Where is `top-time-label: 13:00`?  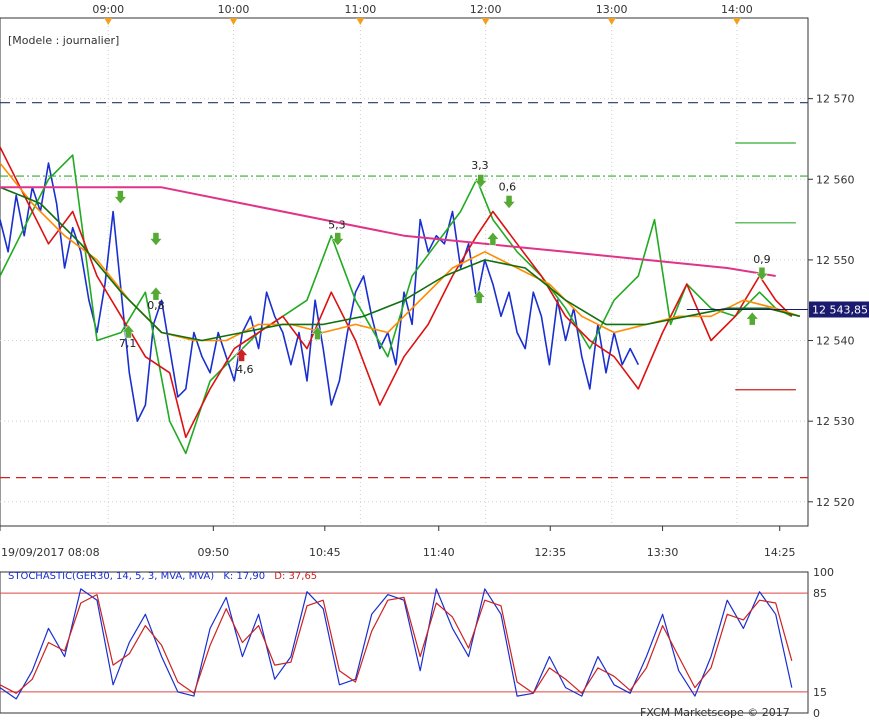 top-time-label: 13:00 is located at coordinates (612, 9).